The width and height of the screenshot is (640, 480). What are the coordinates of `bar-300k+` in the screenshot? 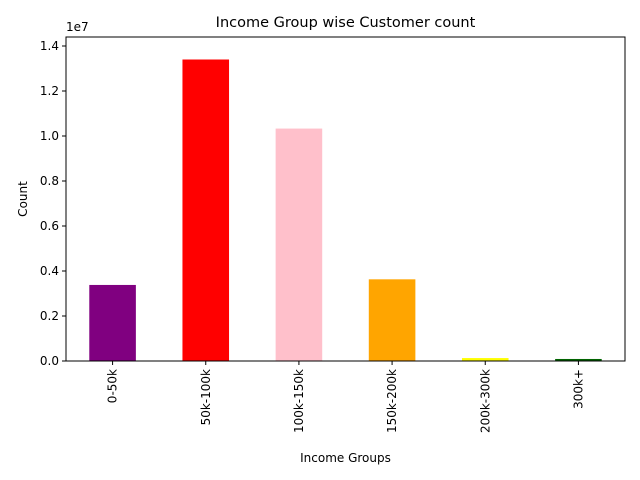 It's located at (578, 359).